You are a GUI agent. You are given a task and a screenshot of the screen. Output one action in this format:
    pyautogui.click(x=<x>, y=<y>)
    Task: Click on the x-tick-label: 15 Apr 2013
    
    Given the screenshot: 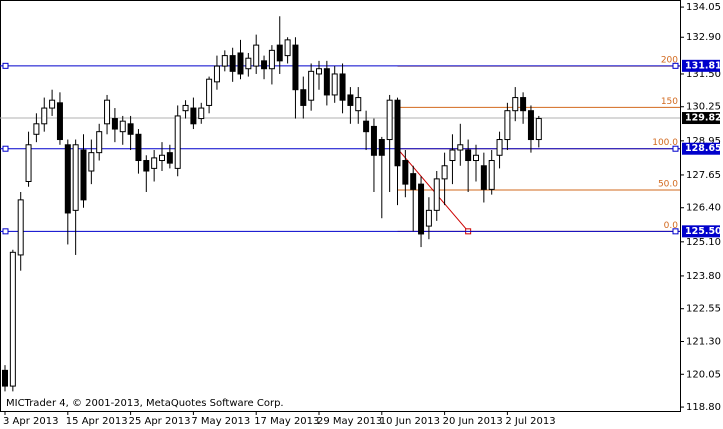 What is the action you would take?
    pyautogui.click(x=97, y=421)
    